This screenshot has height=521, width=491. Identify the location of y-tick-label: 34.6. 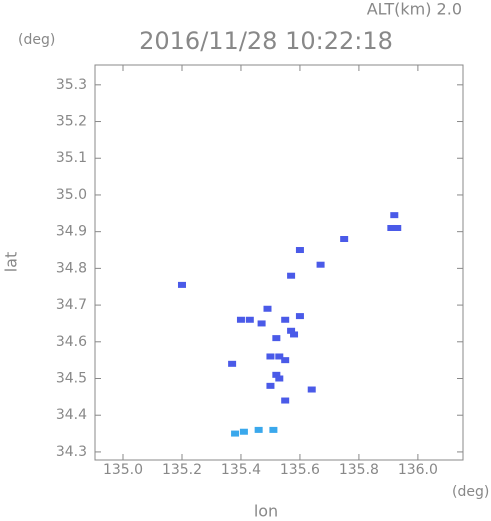
(71, 342).